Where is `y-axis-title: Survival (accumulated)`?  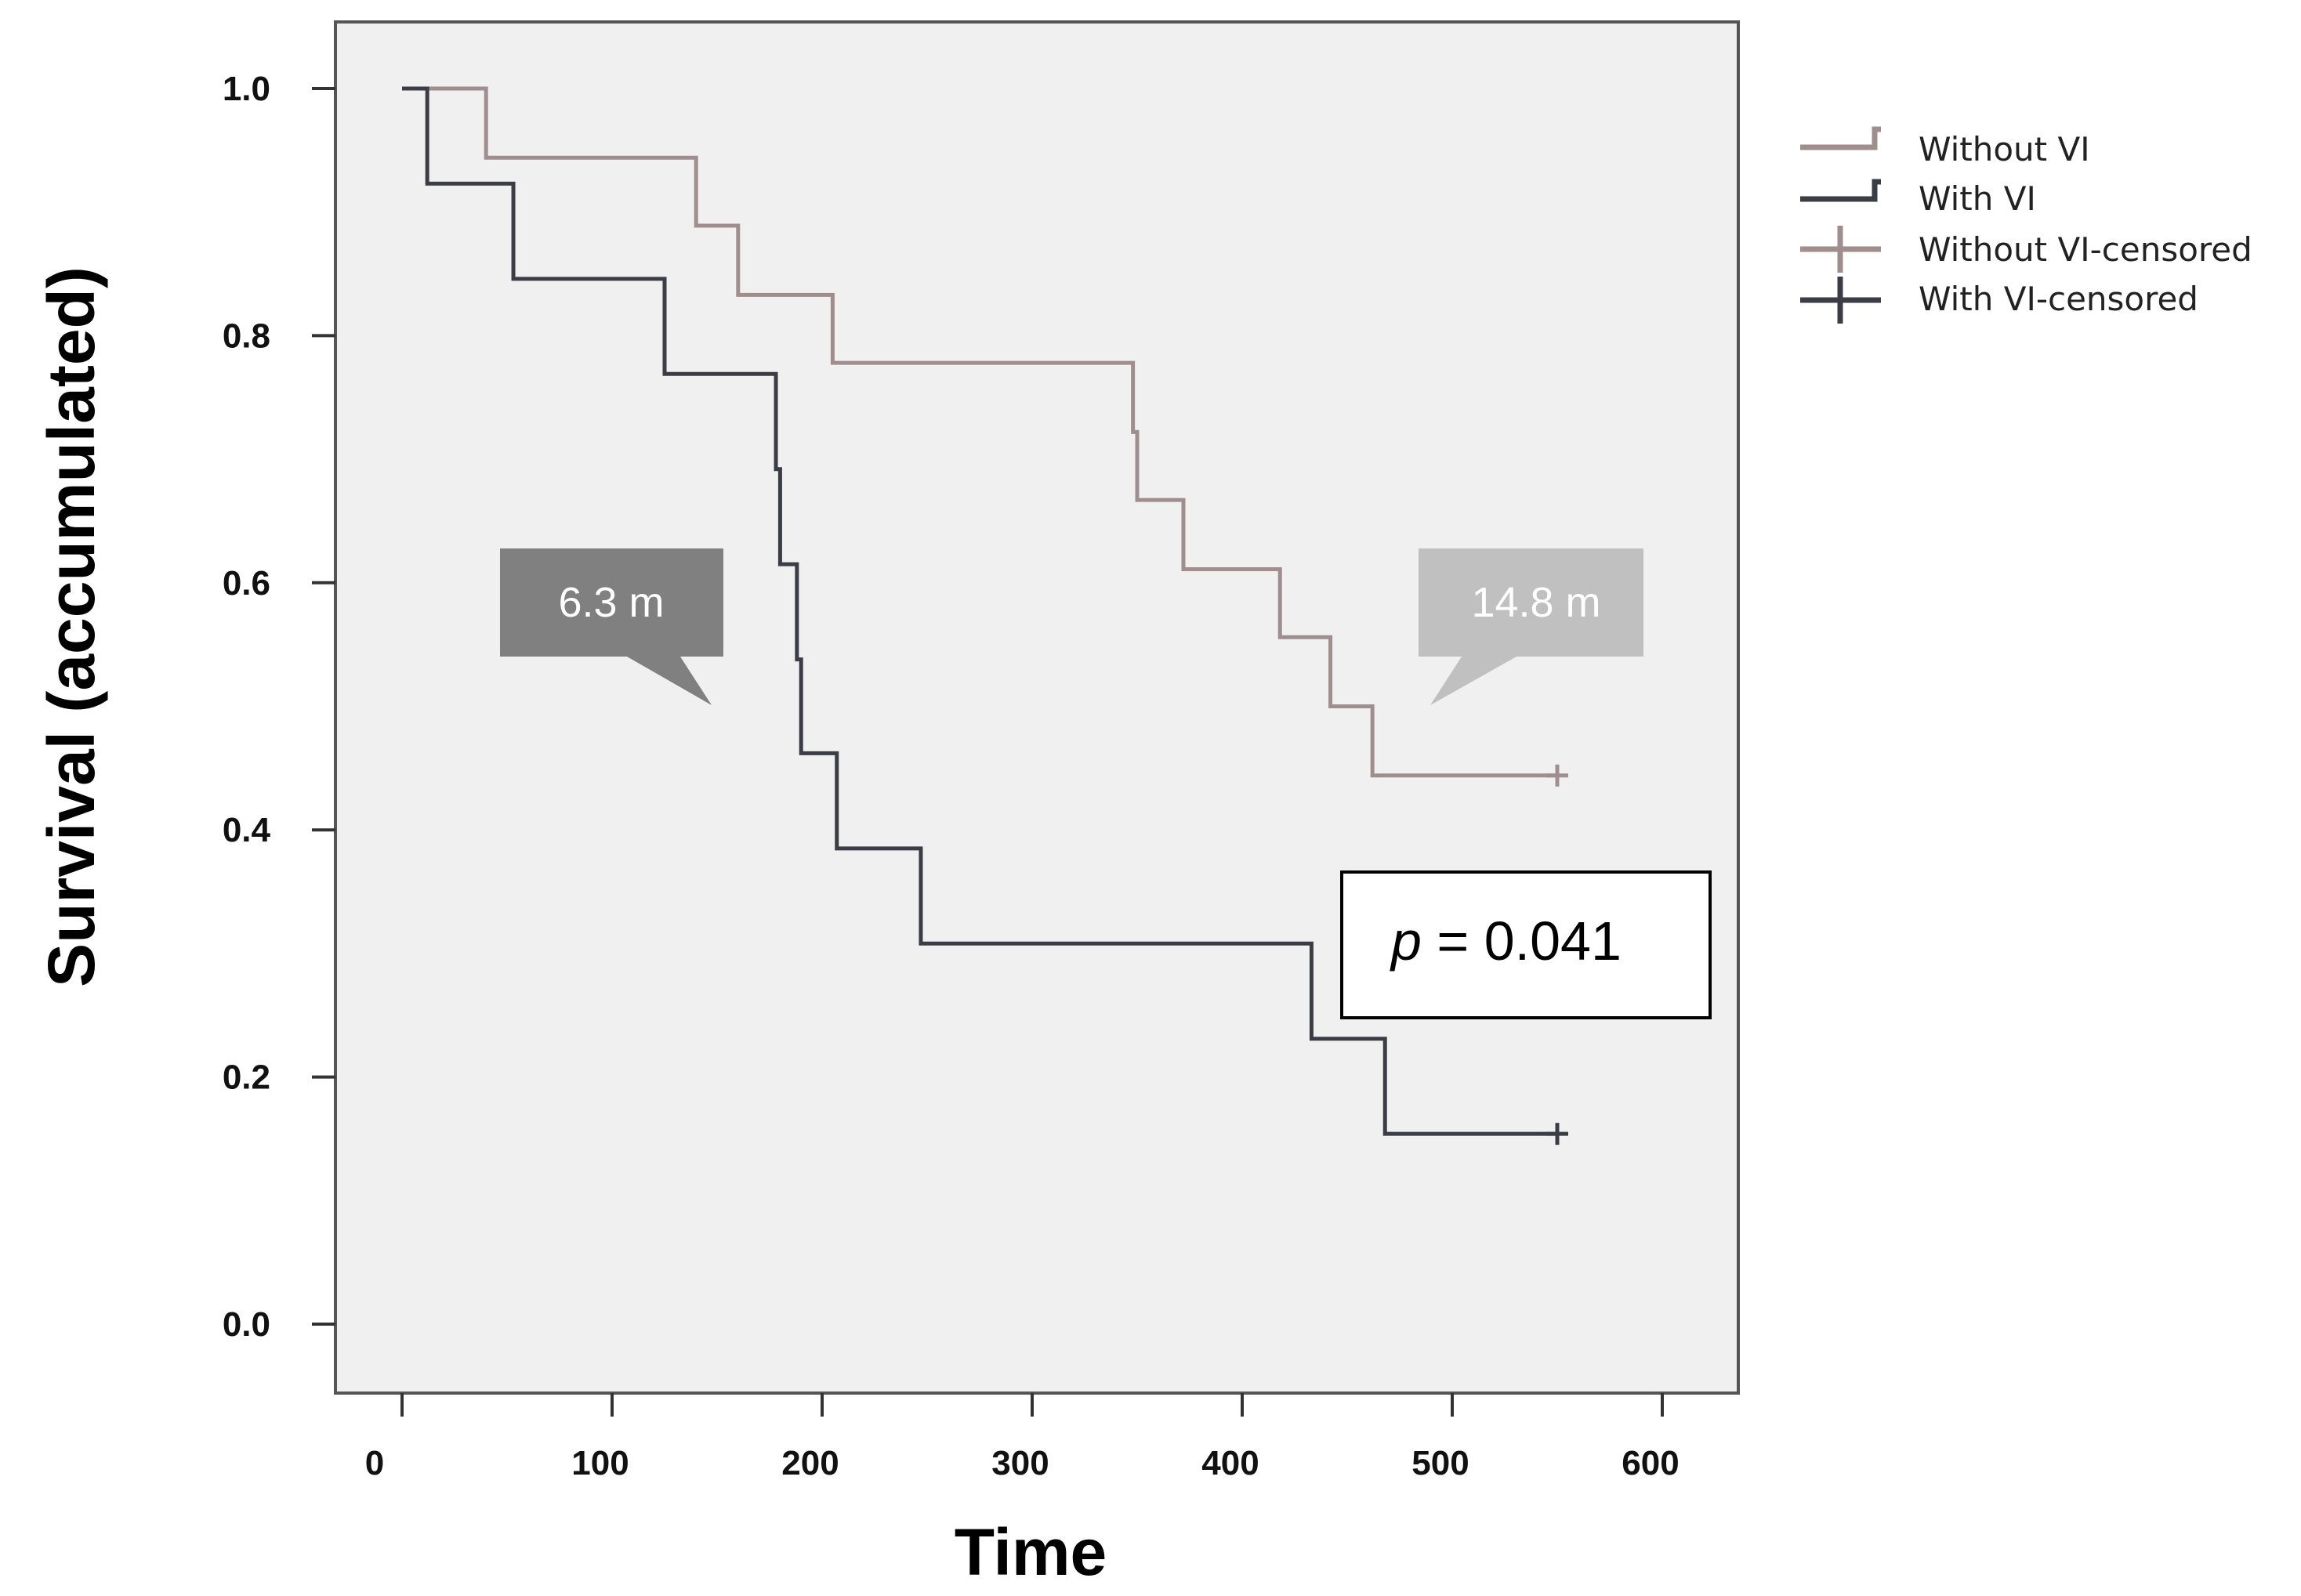
y-axis-title: Survival (accumulated) is located at coordinates (71, 626).